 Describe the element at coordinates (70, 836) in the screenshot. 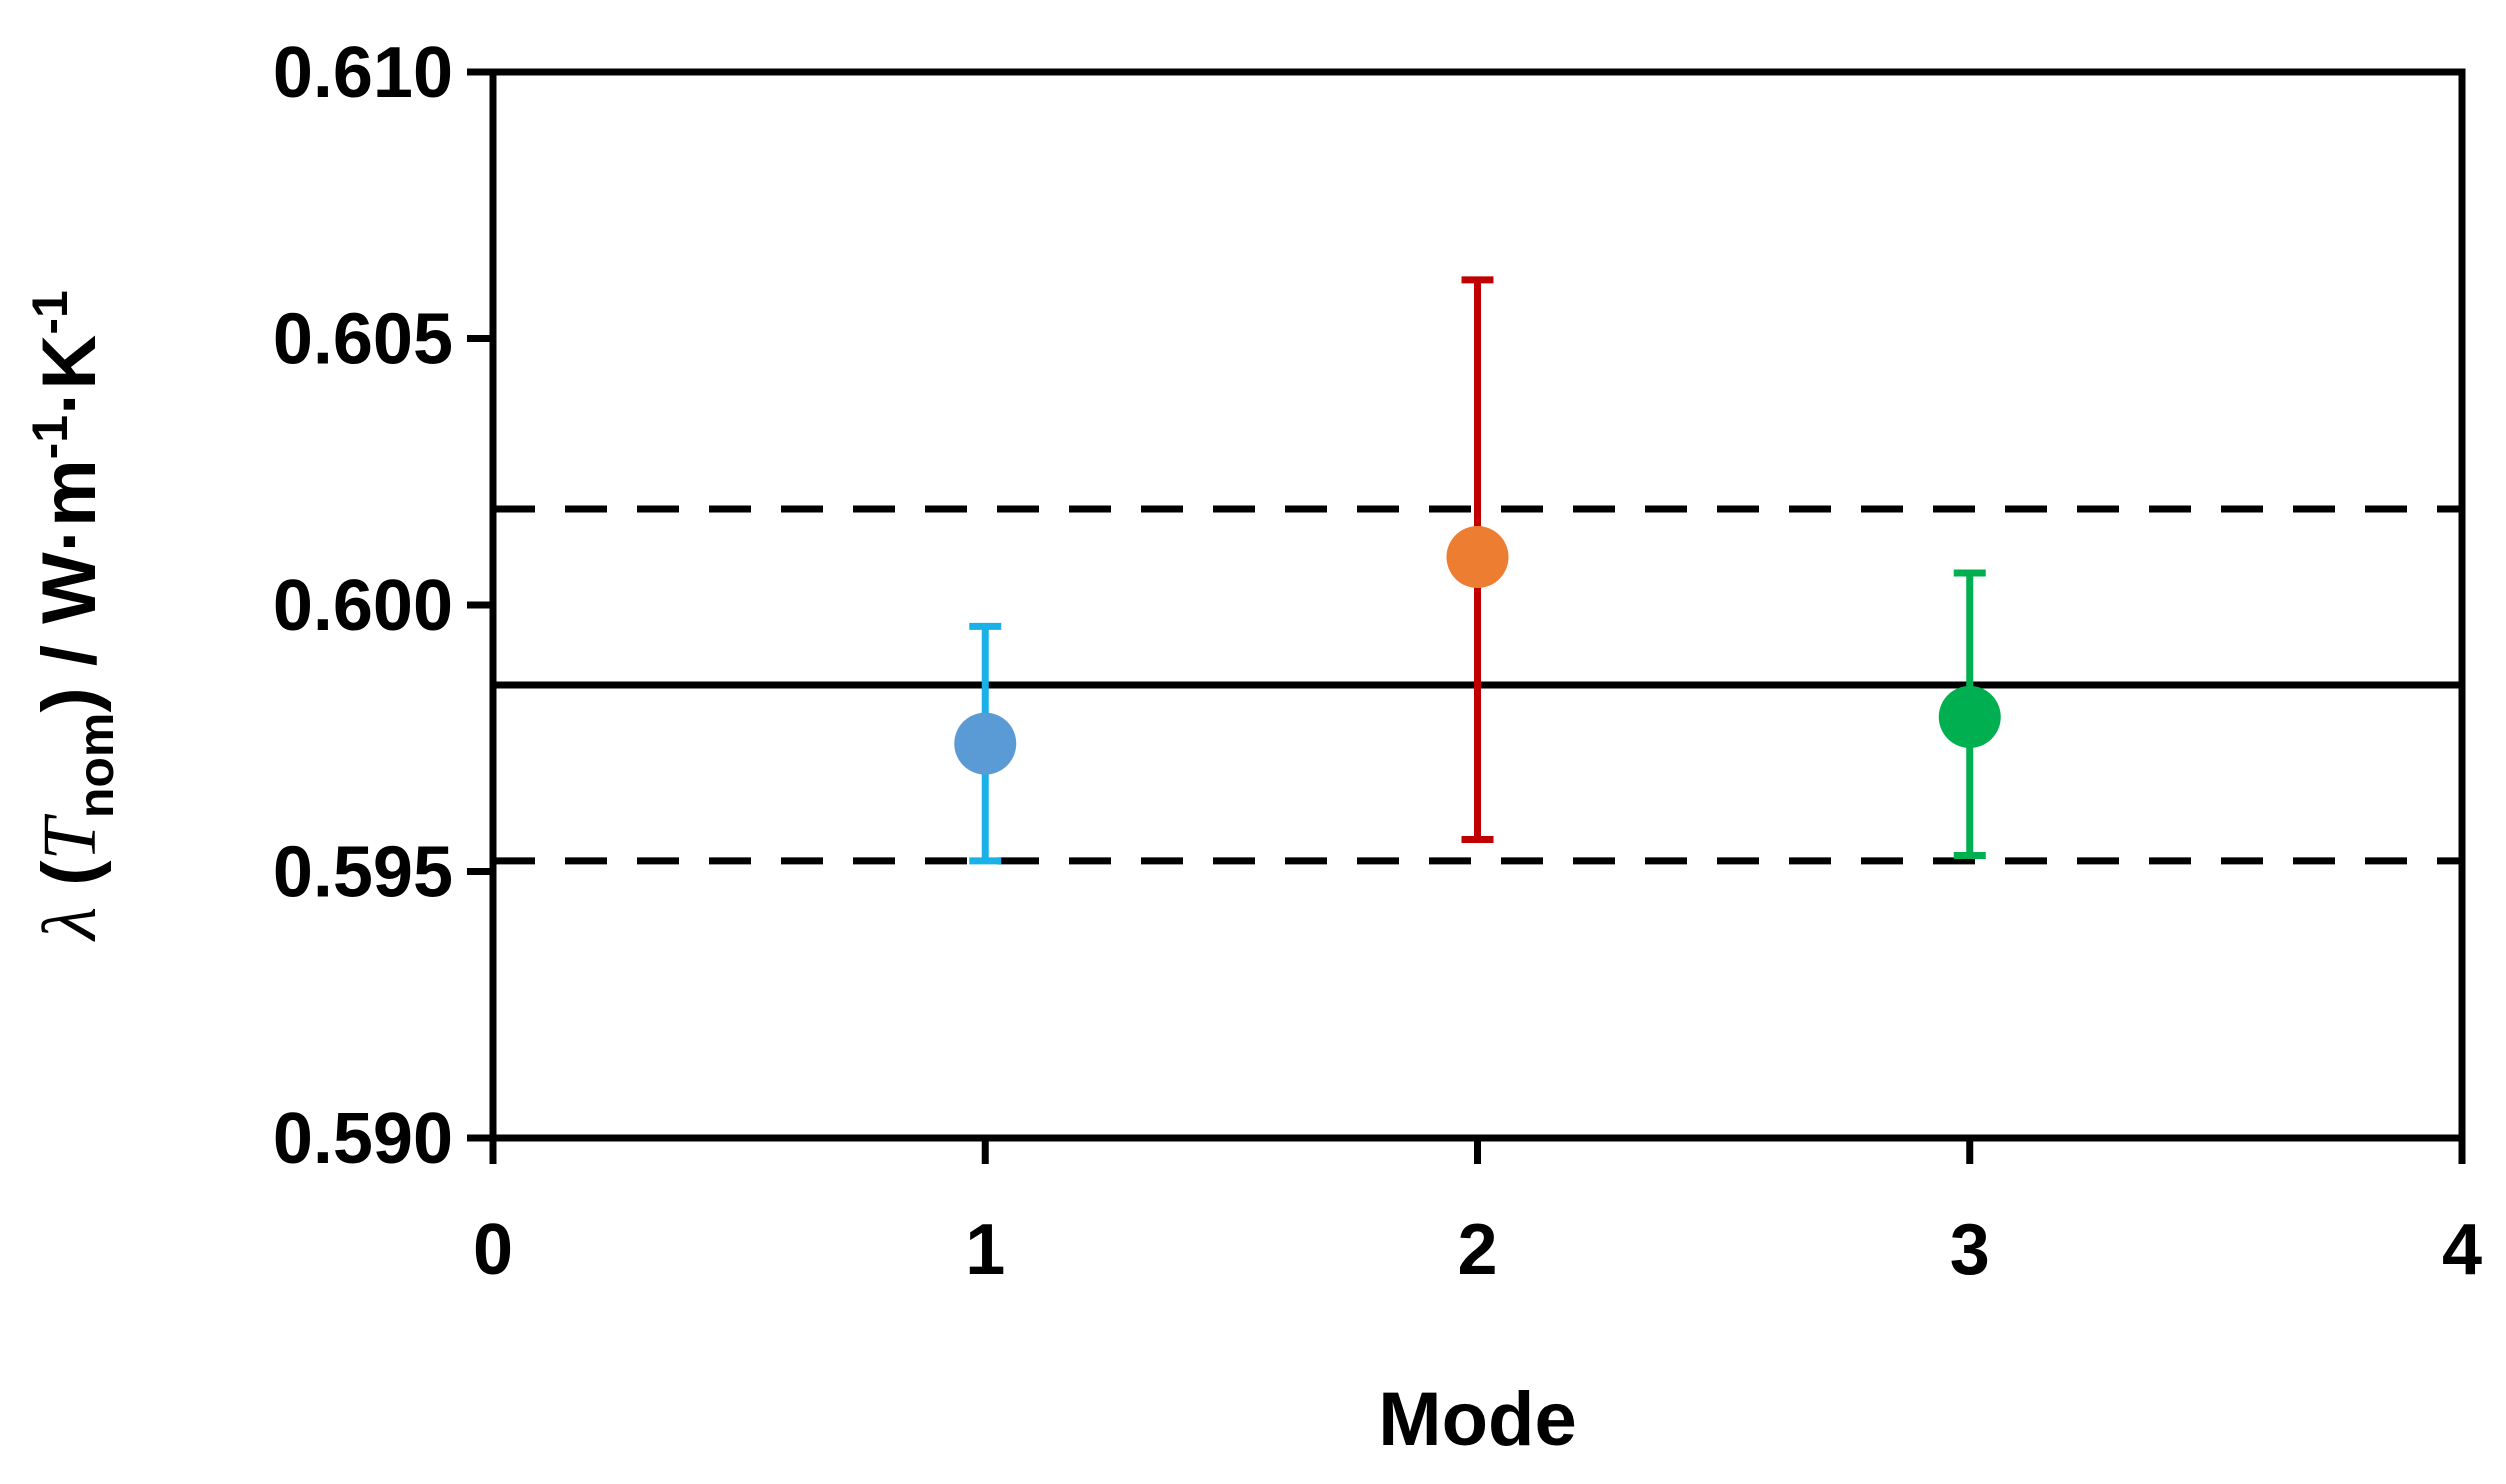

I see `y-axis-title-var: T` at that location.